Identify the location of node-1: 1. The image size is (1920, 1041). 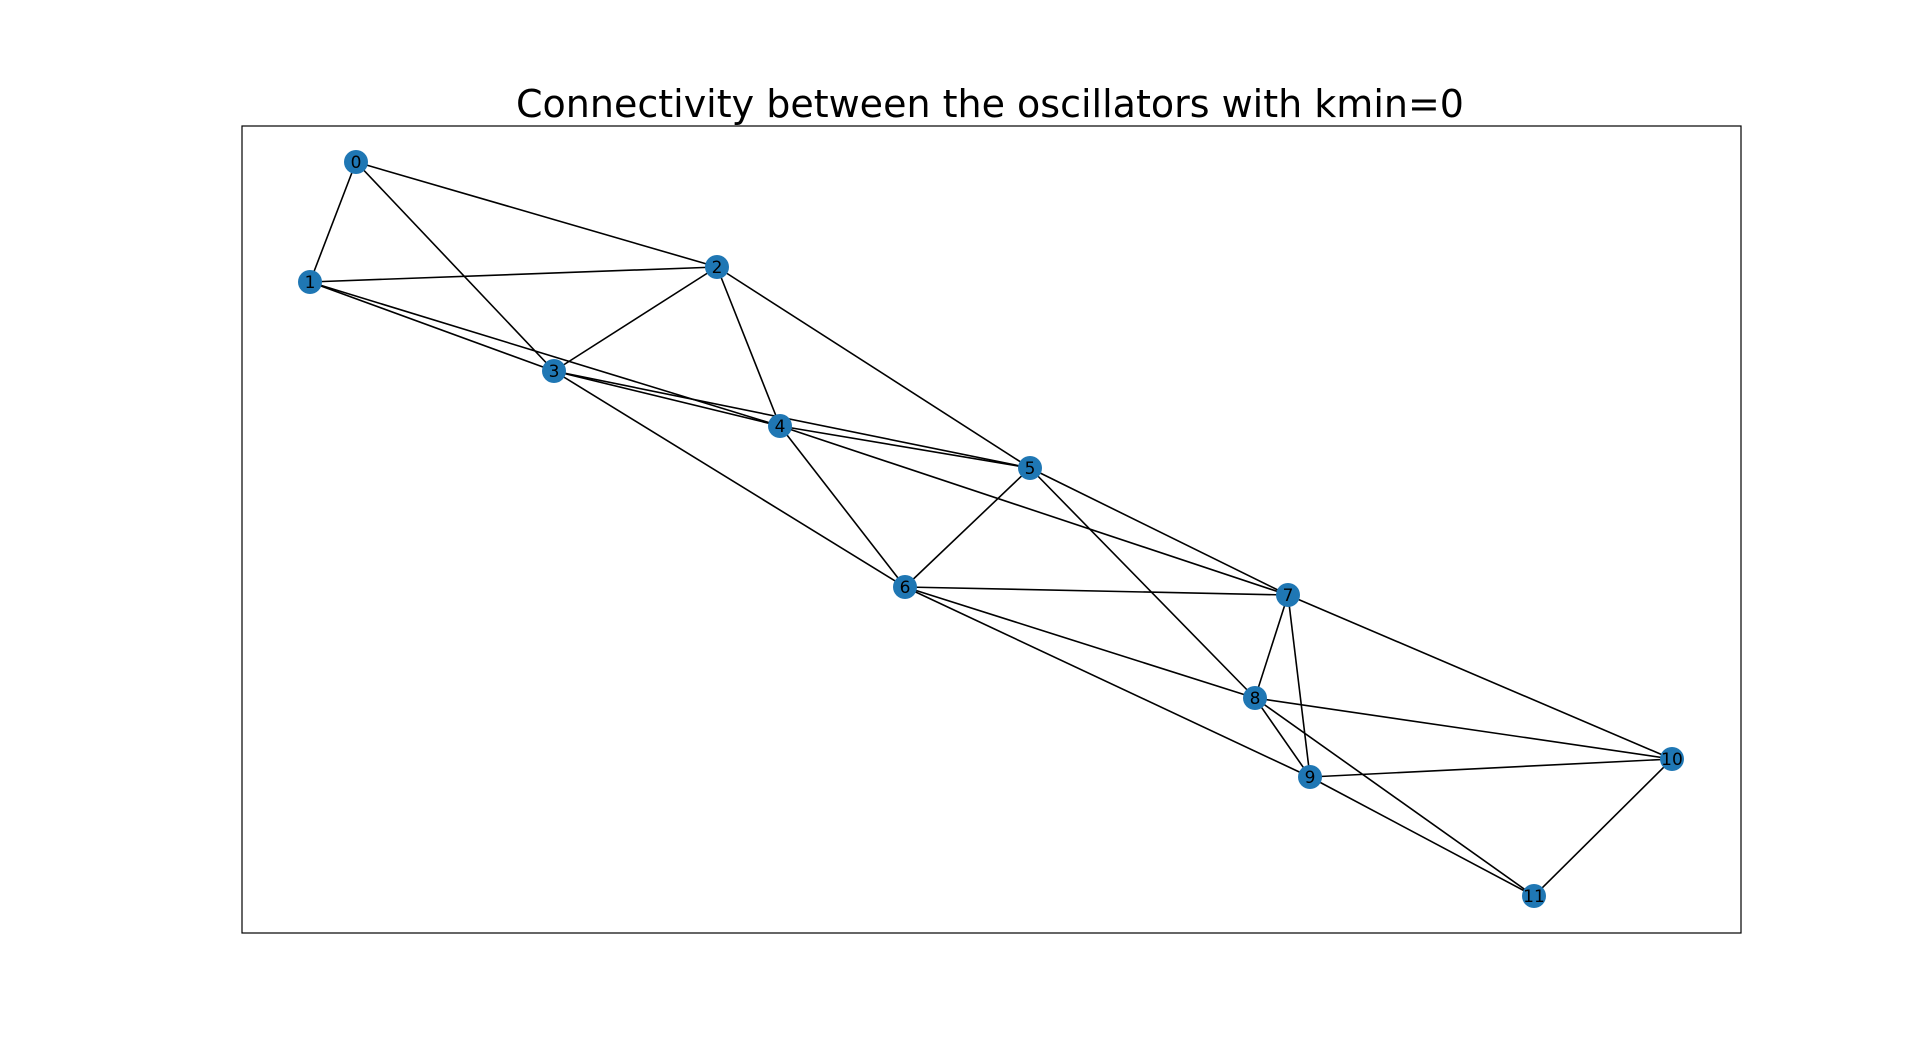
(310, 282).